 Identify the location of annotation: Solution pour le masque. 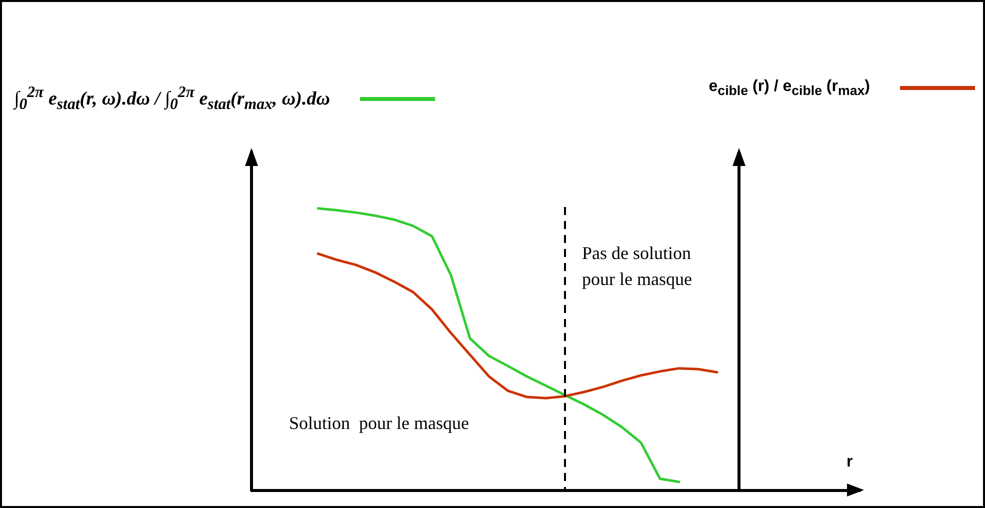
(379, 423).